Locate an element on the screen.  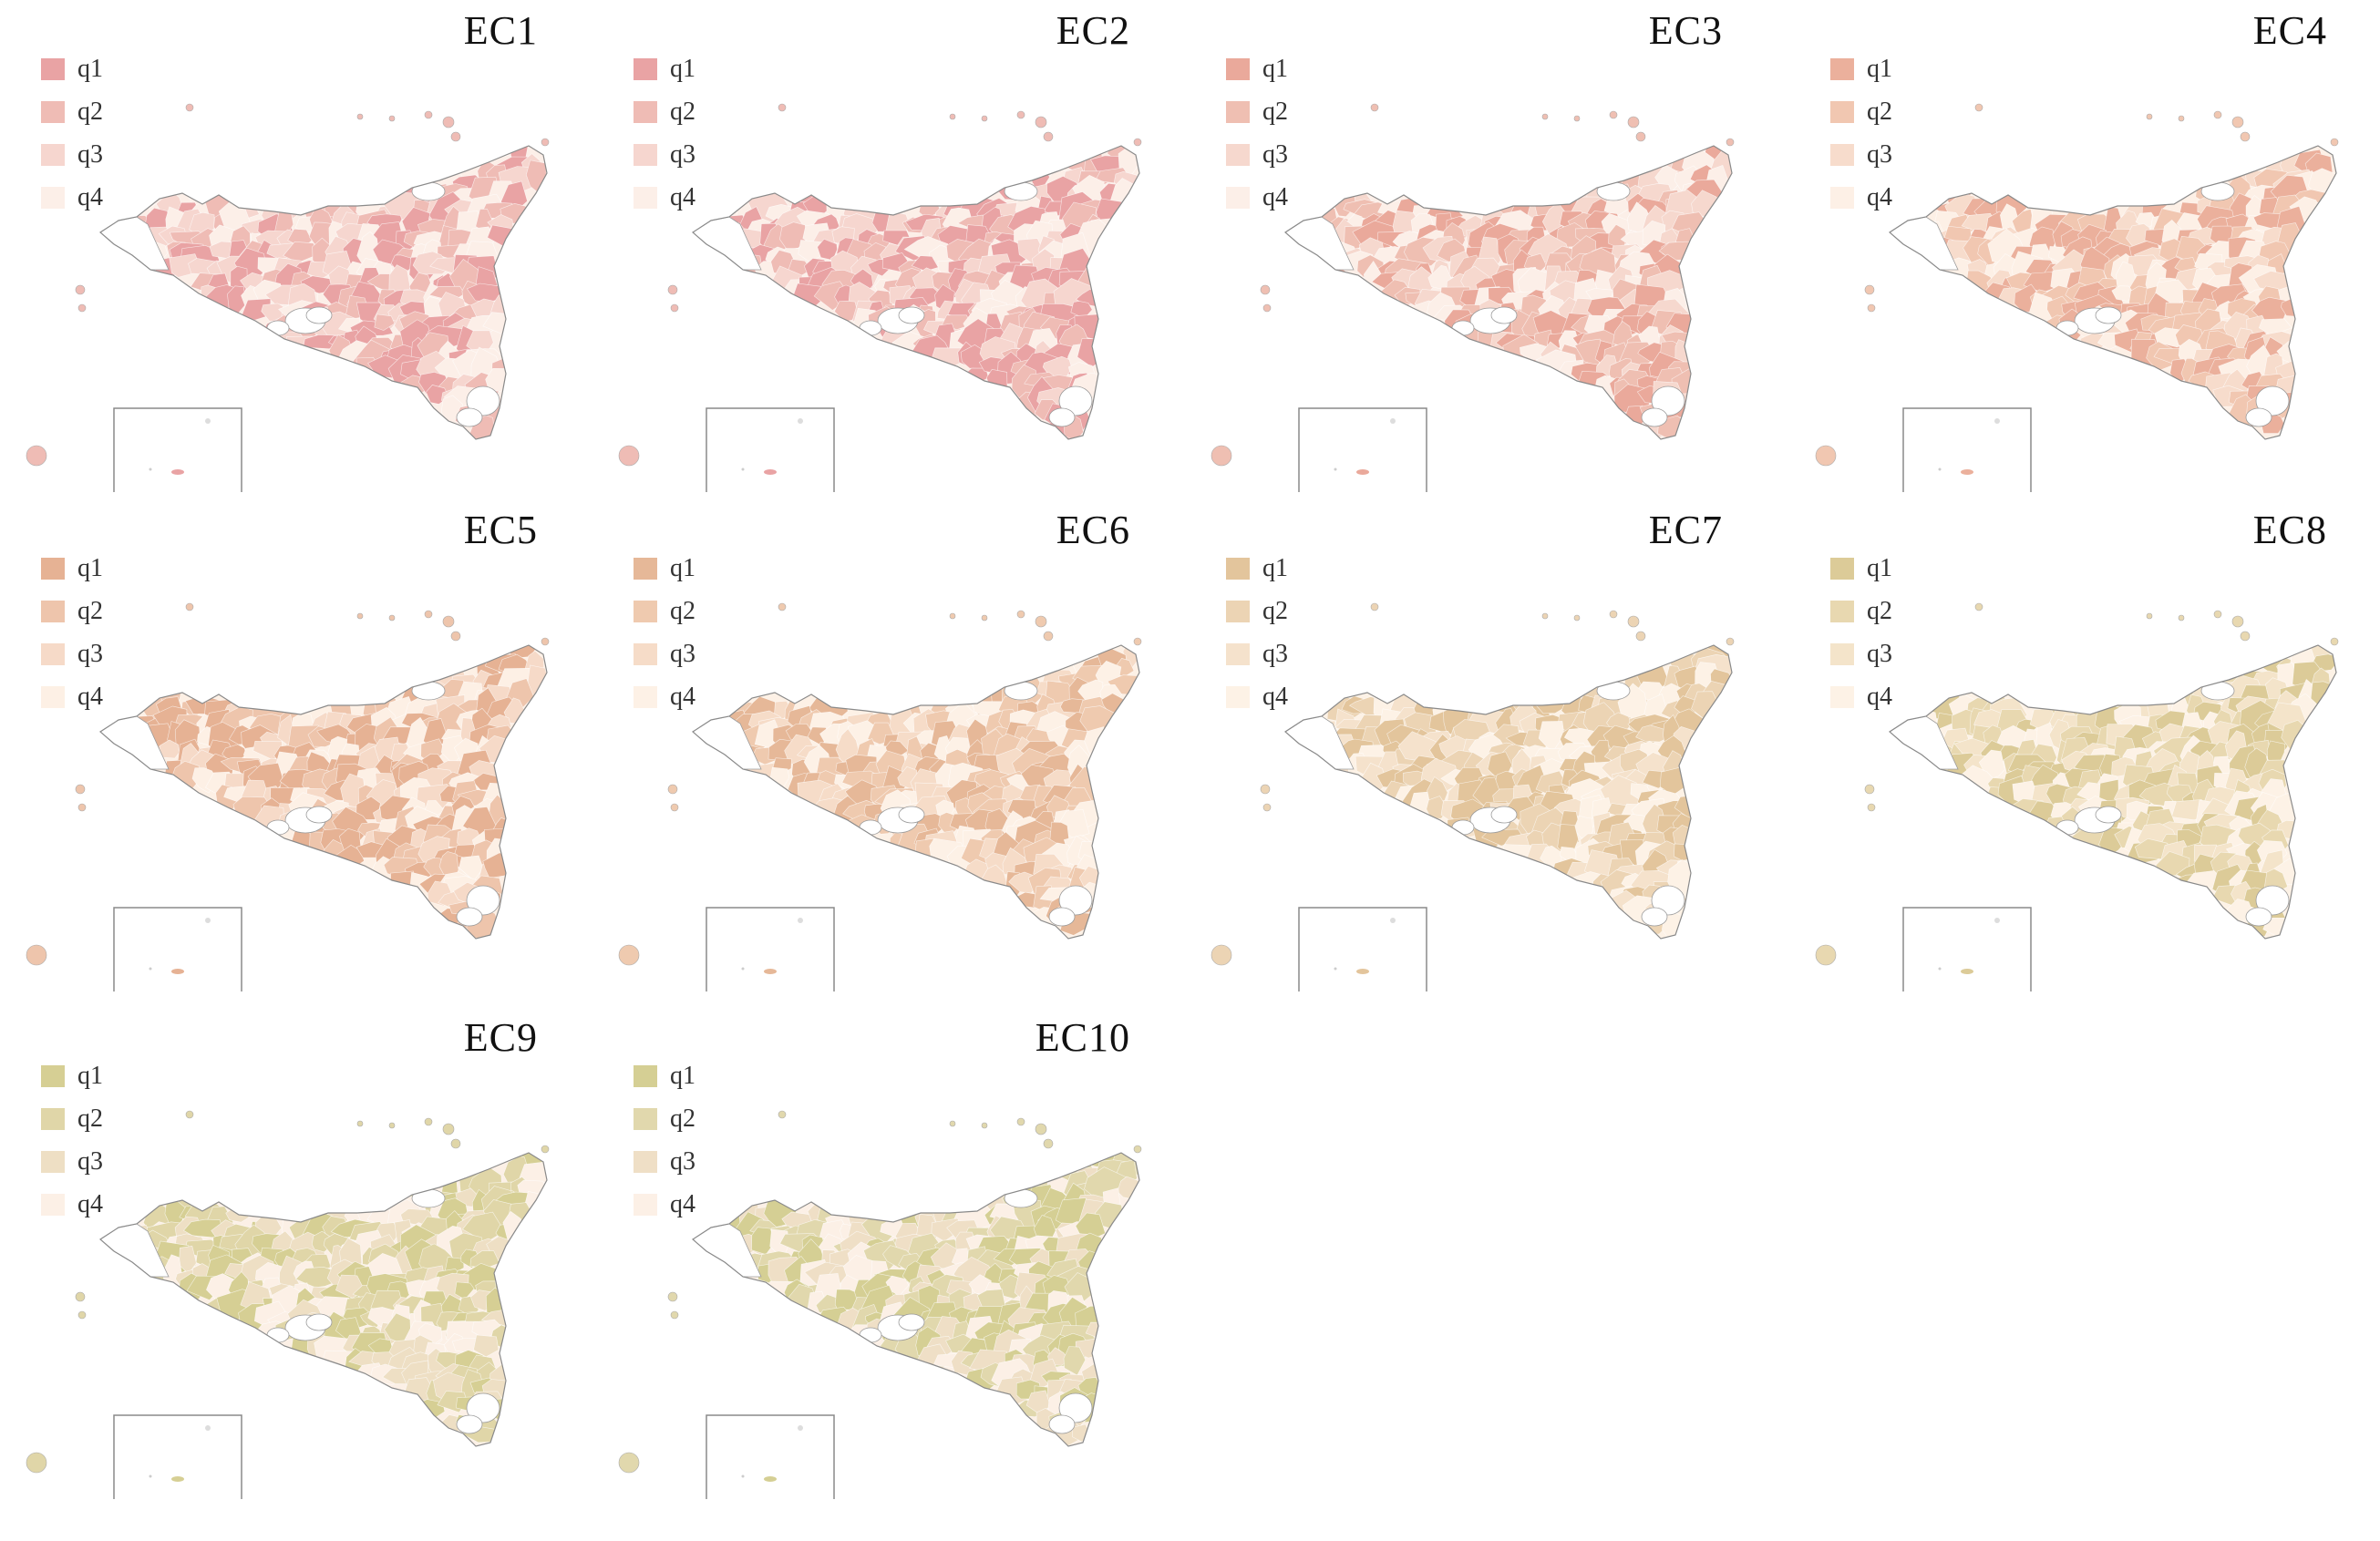
panel-title: EC5 is located at coordinates (501, 530).